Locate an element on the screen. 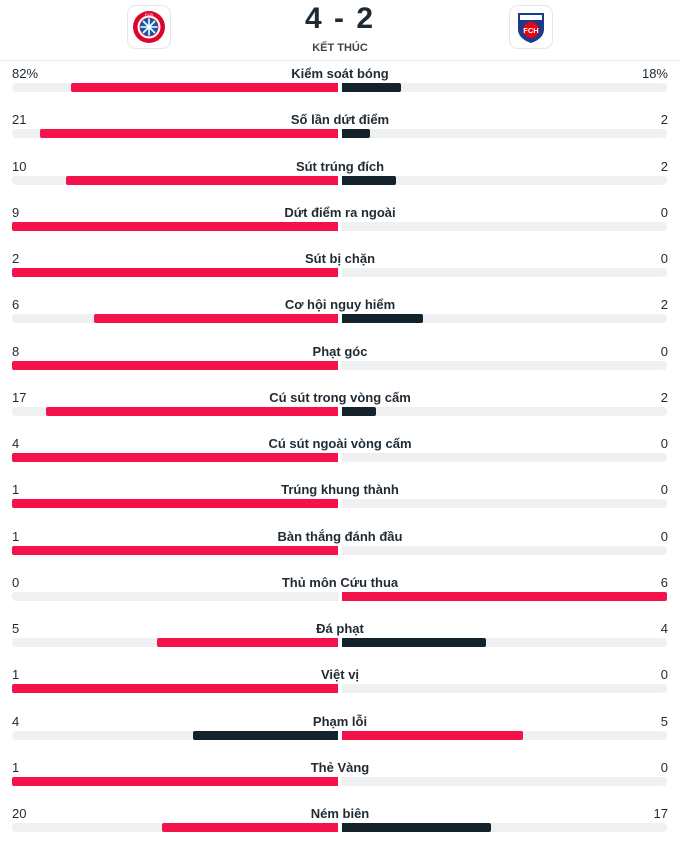 This screenshot has width=680, height=847. svg-text: FCB is located at coordinates (149, 14).